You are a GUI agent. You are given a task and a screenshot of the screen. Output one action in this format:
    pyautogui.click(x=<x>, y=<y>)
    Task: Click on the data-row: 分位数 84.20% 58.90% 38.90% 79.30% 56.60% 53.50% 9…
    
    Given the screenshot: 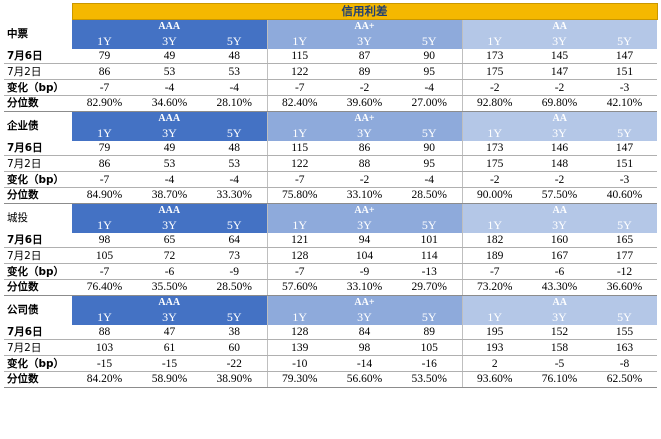 What is the action you would take?
    pyautogui.click(x=331, y=379)
    